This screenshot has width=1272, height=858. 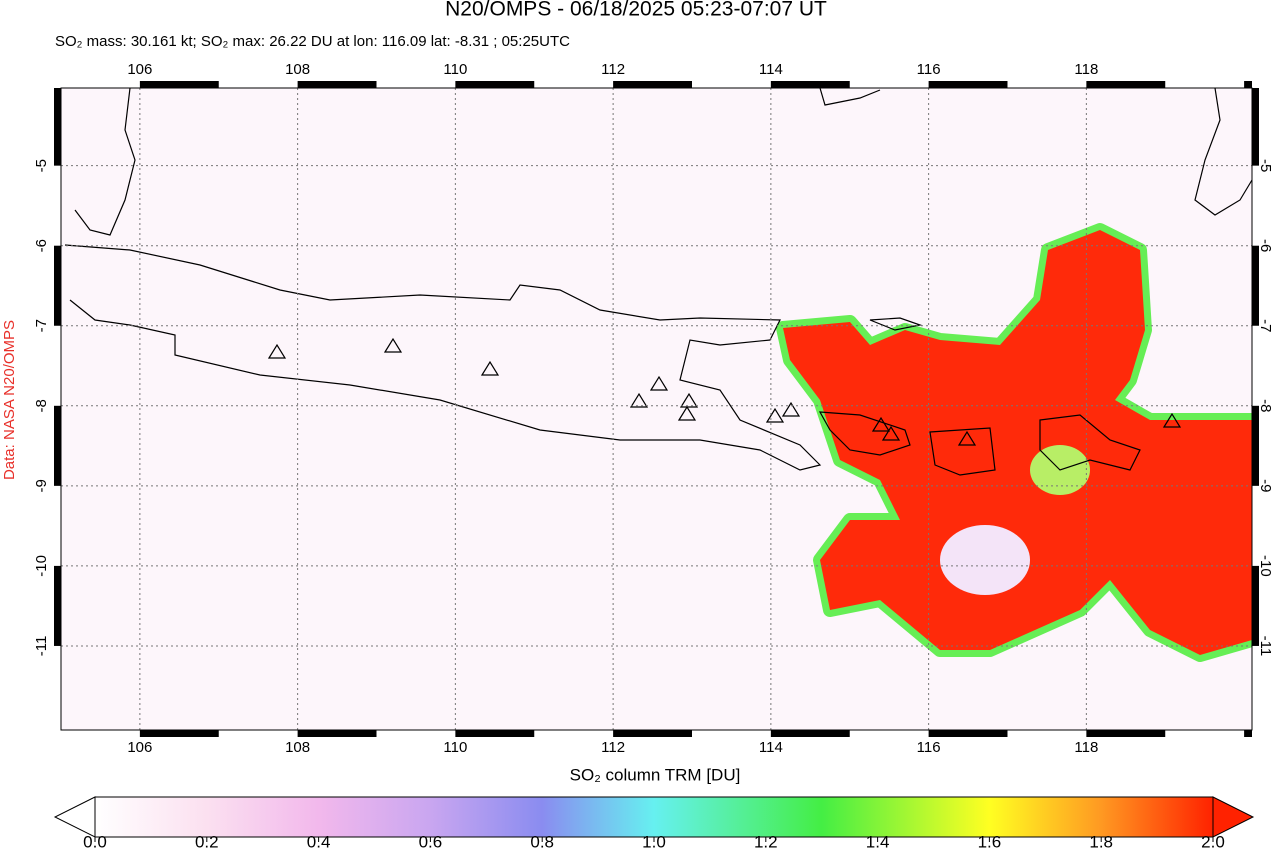 I want to click on colorbar, so click(x=654, y=817).